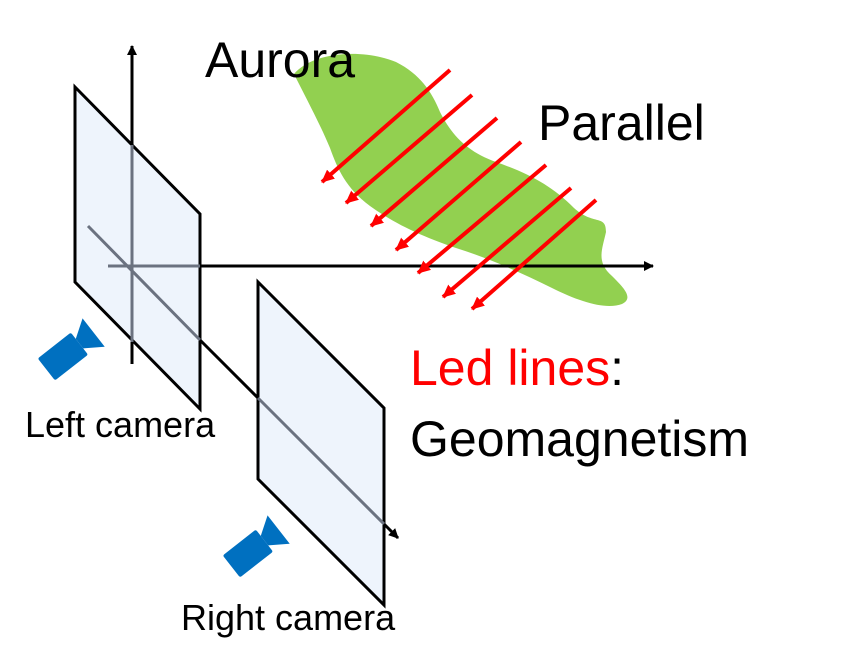 The width and height of the screenshot is (841, 670). Describe the element at coordinates (510, 368) in the screenshot. I see `led-lines-label: Led lines` at that location.